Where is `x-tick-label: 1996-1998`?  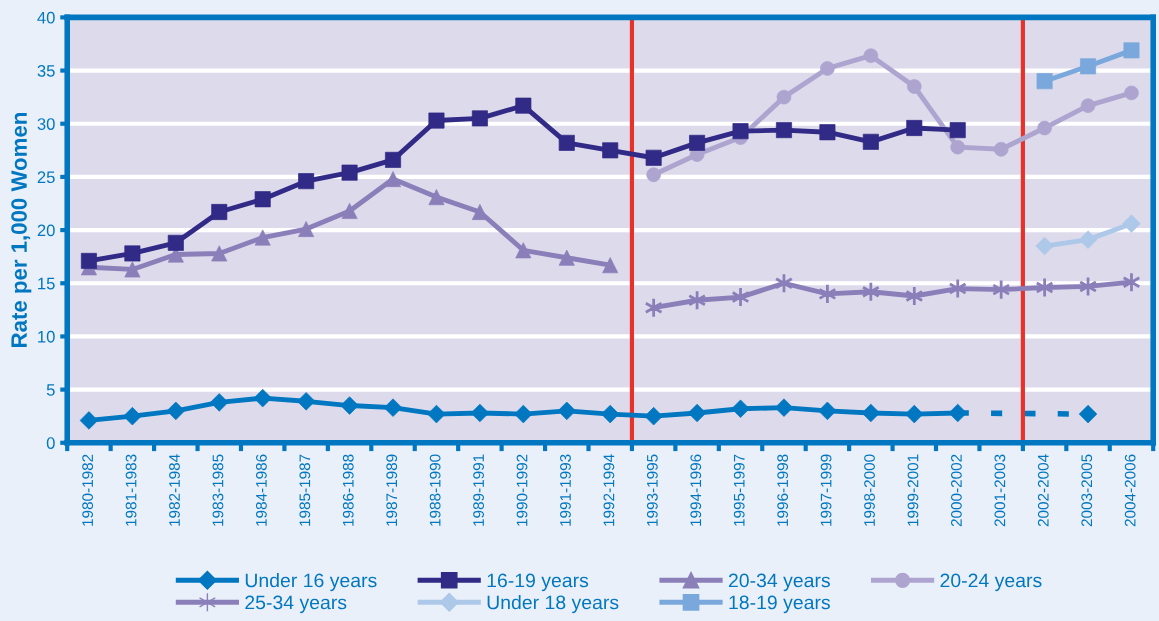
x-tick-label: 1996-1998 is located at coordinates (783, 490).